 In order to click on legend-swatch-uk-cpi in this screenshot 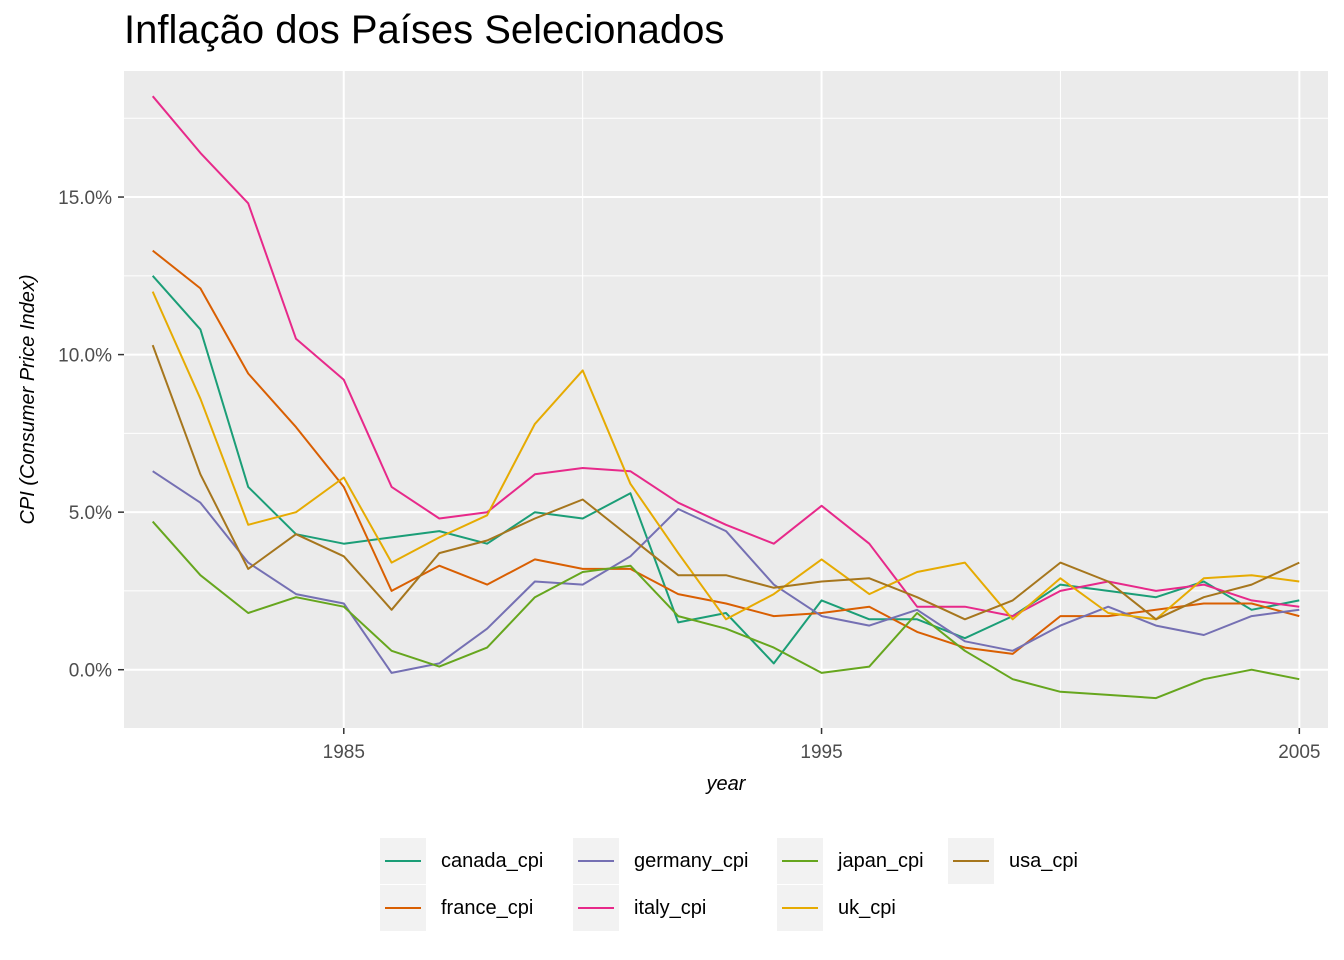, I will do `click(800, 908)`.